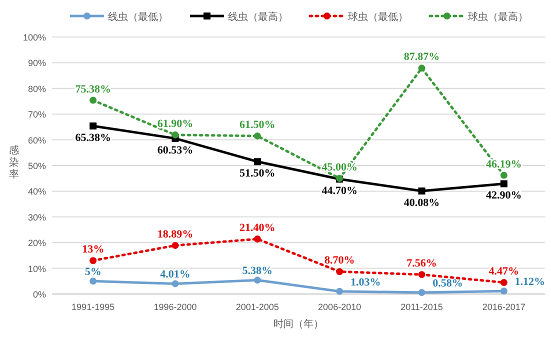  What do you see at coordinates (175, 234) in the screenshot?
I see `data-label: 18.89%` at bounding box center [175, 234].